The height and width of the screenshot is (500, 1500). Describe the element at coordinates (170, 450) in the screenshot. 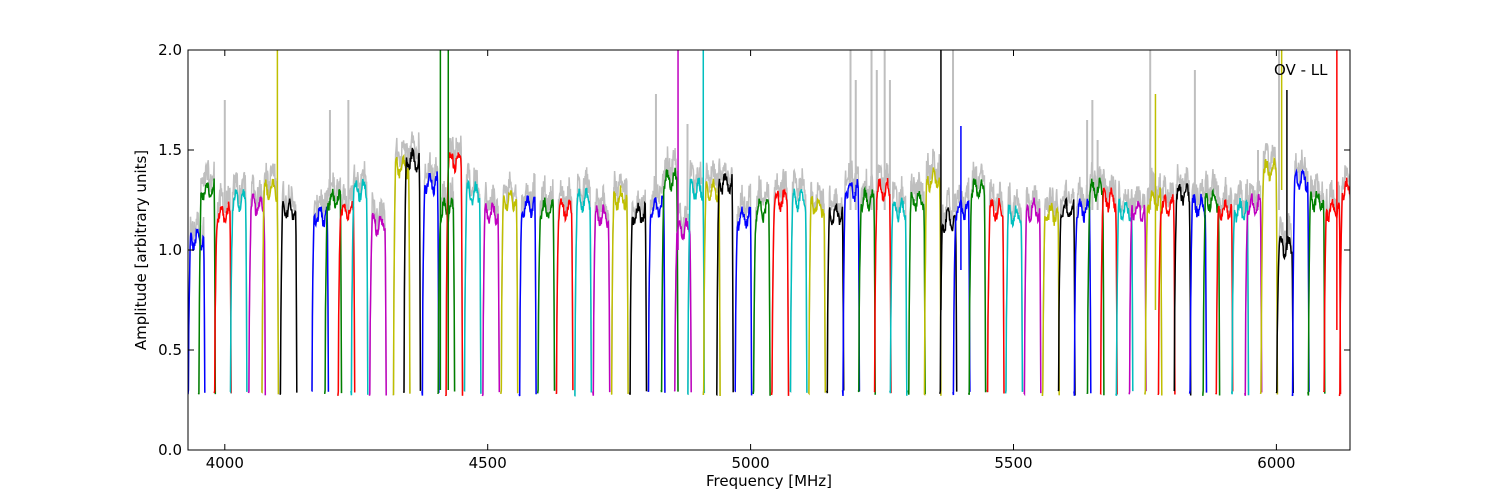

I see `y-tick-label: 0.0` at that location.